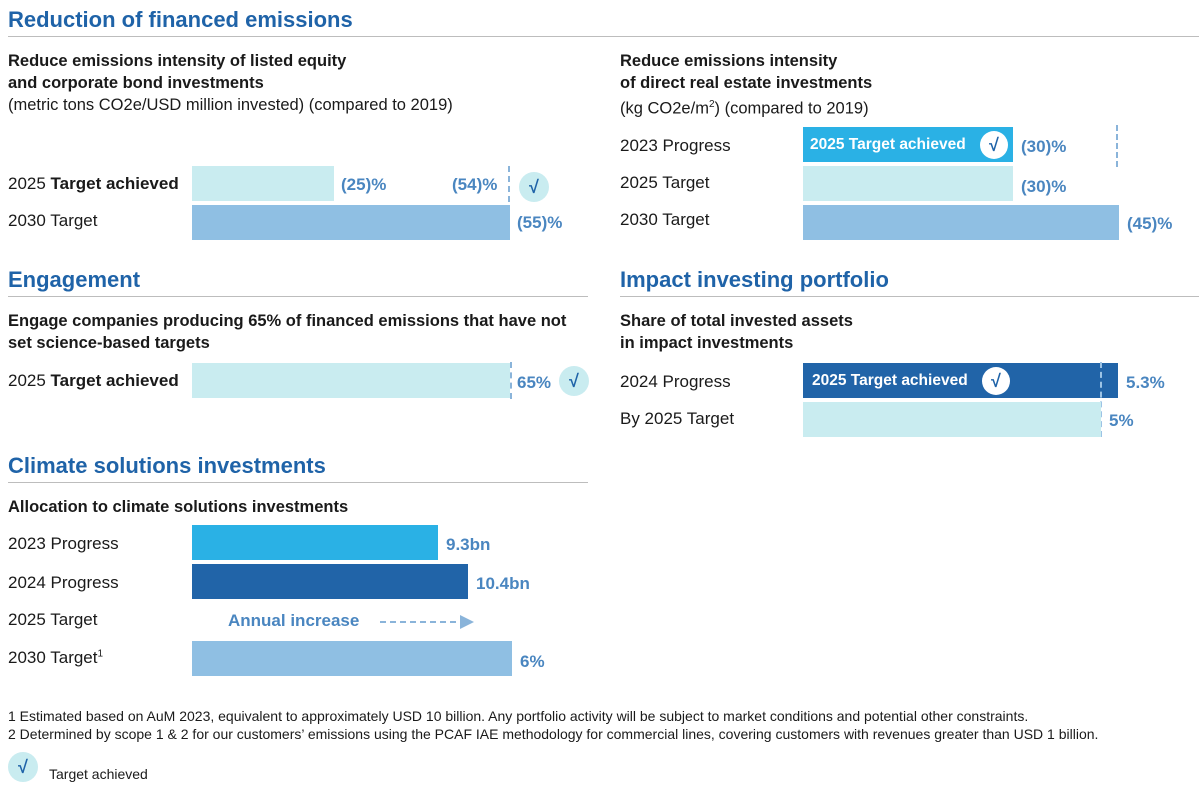 The height and width of the screenshot is (796, 1200). What do you see at coordinates (664, 108) in the screenshot?
I see `note-prefix: (kg CO2e/m` at bounding box center [664, 108].